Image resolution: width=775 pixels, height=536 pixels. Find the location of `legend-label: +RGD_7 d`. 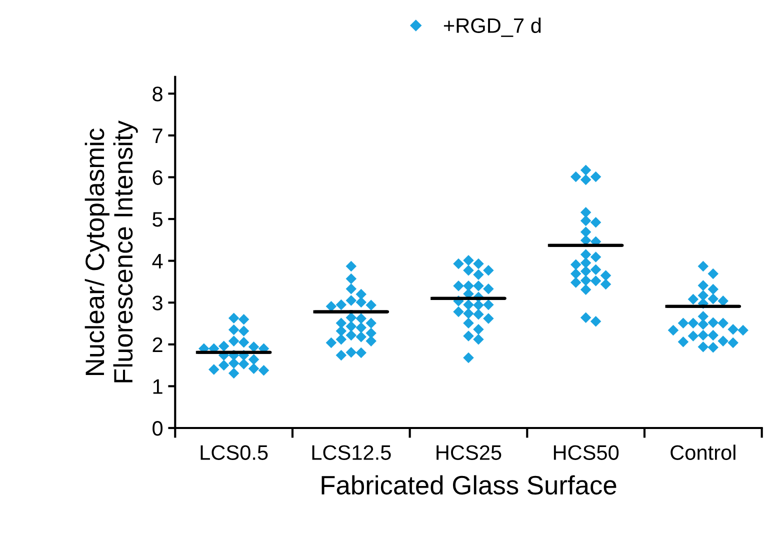

legend-label: +RGD_7 d is located at coordinates (492, 27).